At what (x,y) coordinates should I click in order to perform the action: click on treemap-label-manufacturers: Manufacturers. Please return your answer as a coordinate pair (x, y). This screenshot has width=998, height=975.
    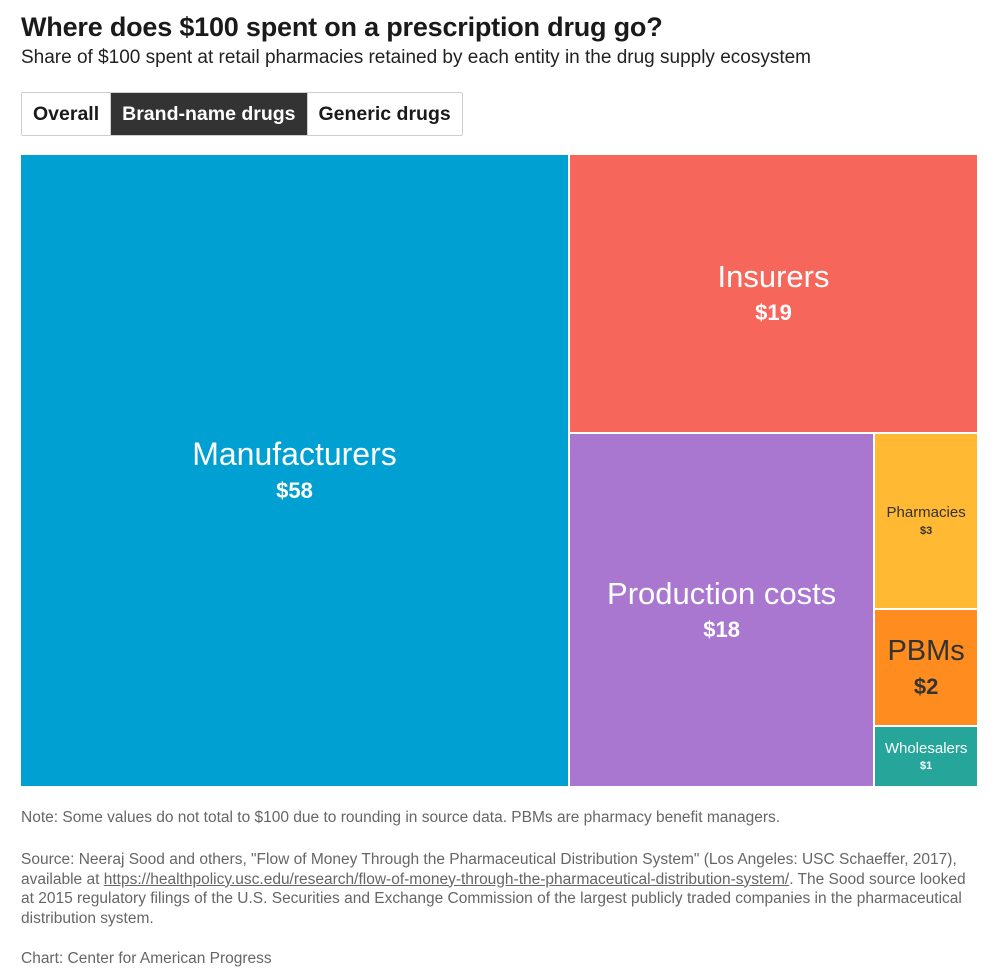
    Looking at the image, I should click on (294, 453).